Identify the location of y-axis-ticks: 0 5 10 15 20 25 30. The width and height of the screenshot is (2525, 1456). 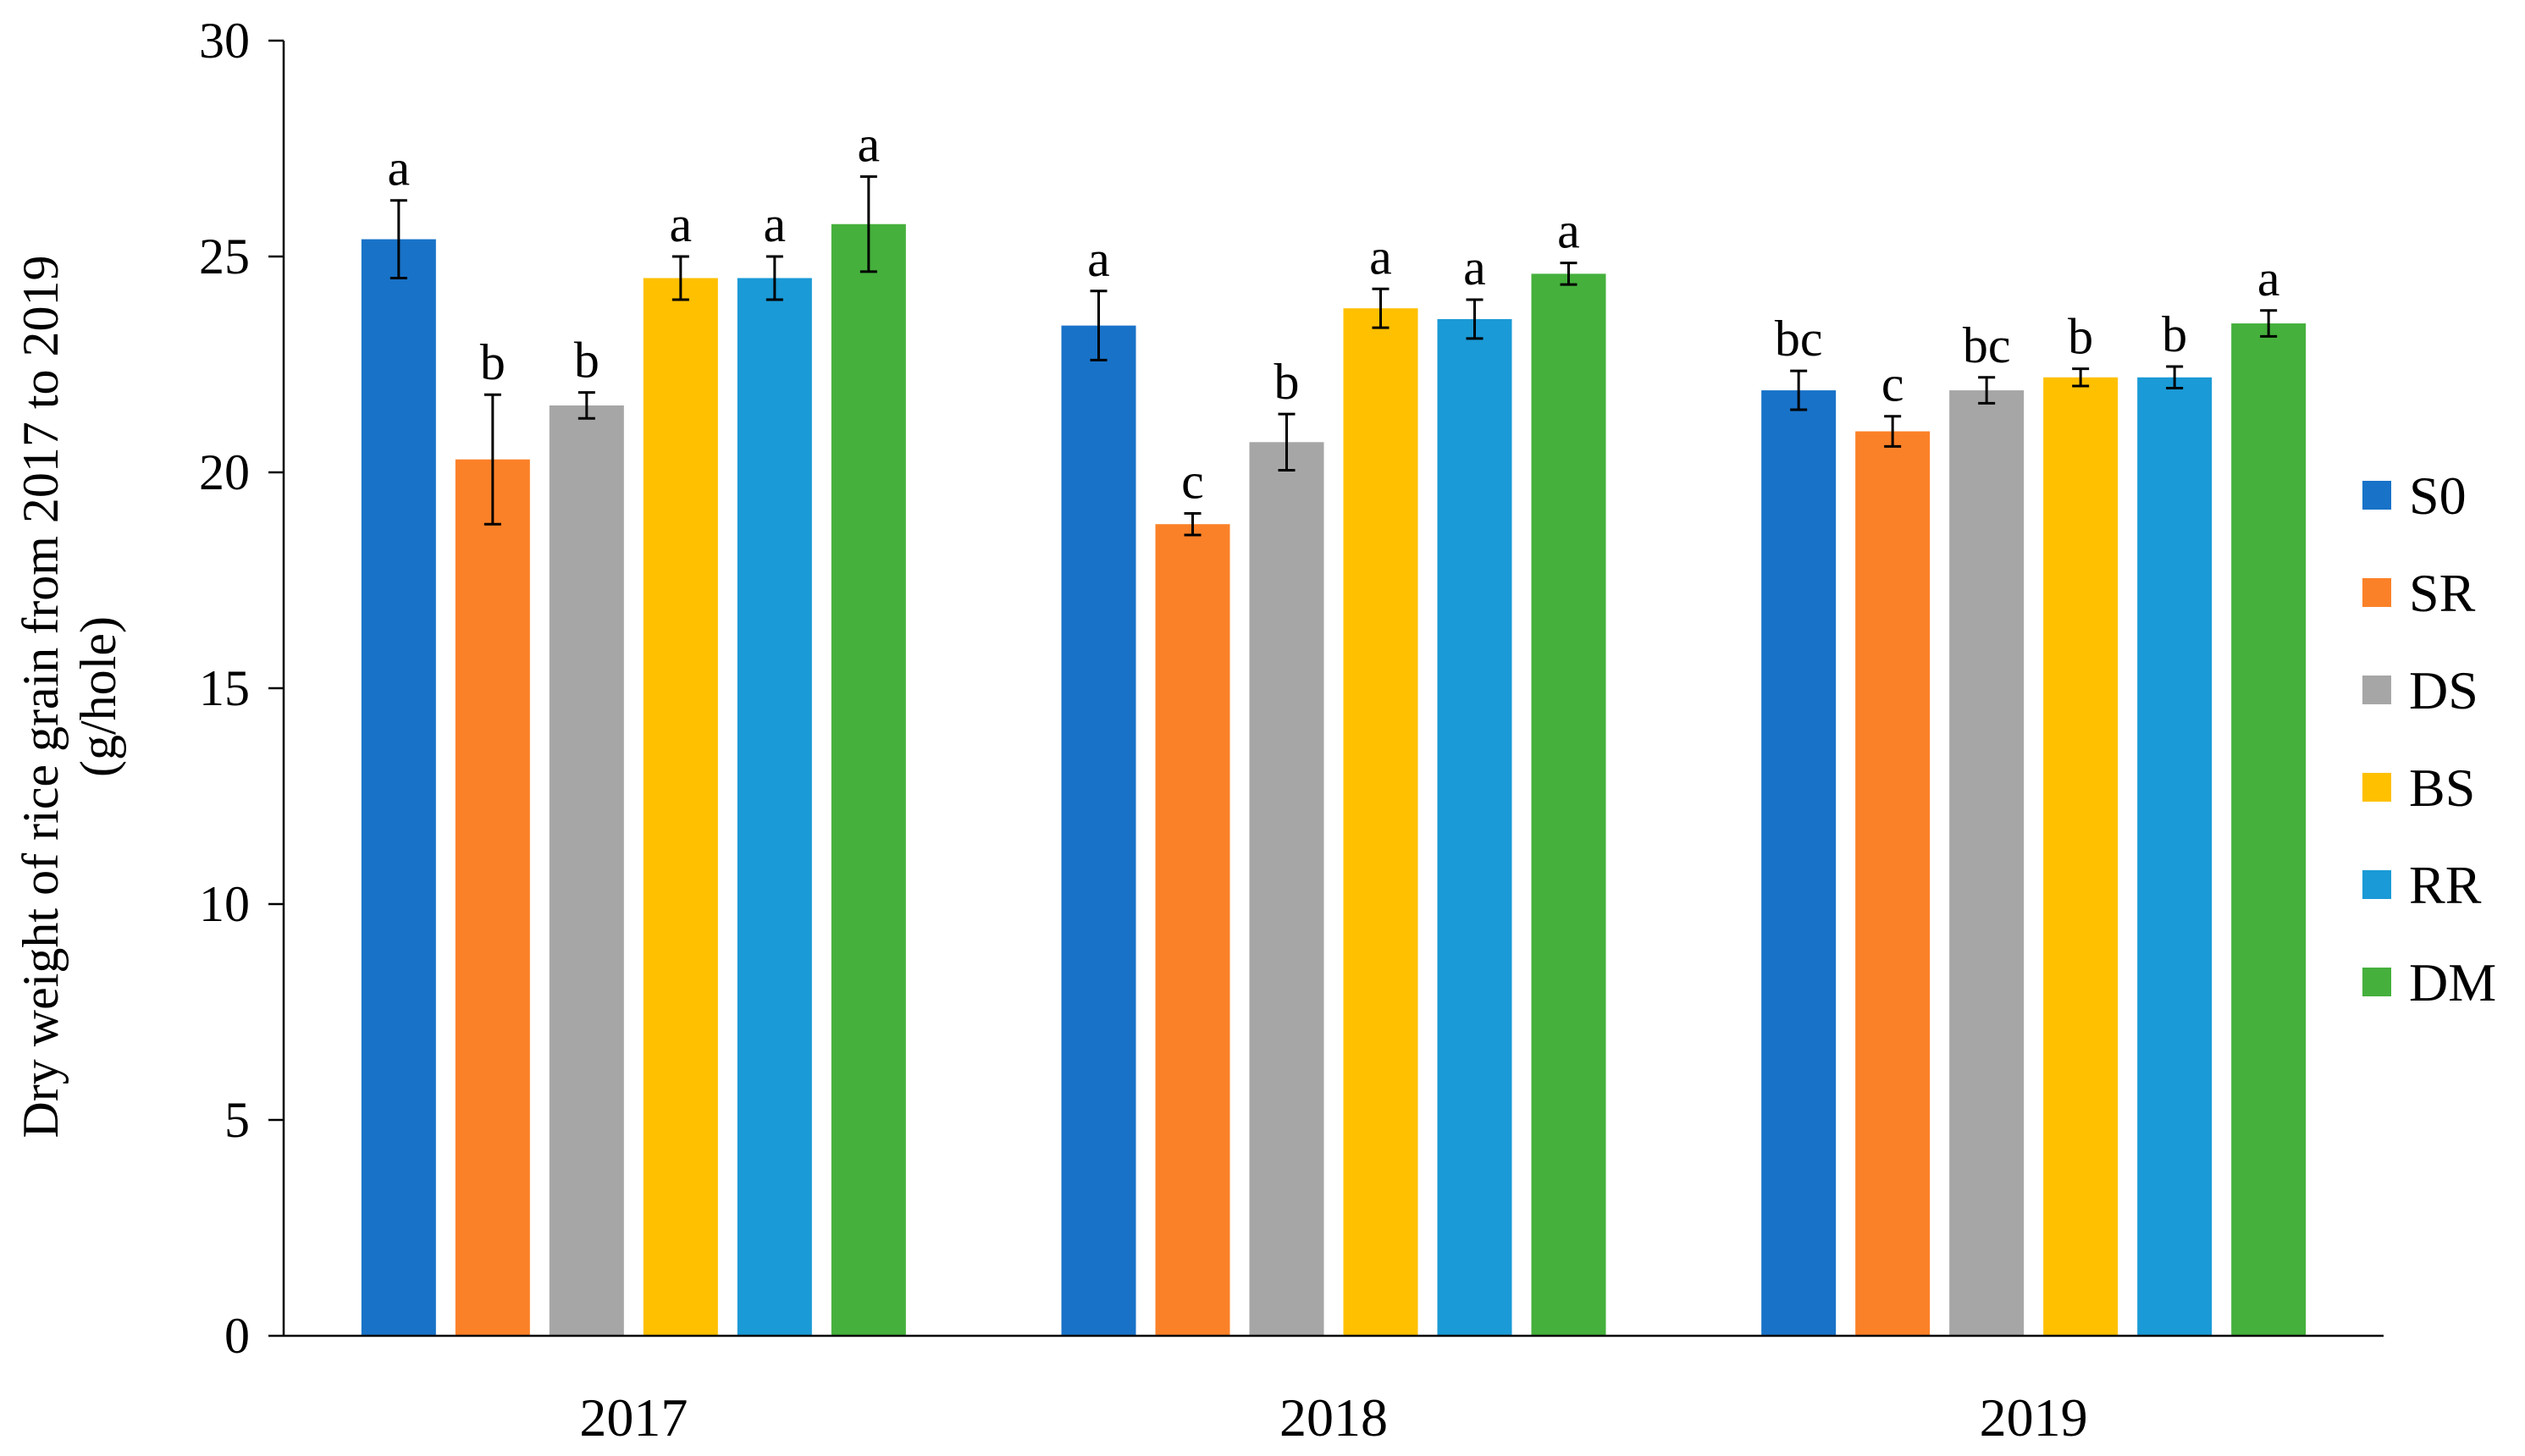
(241, 688).